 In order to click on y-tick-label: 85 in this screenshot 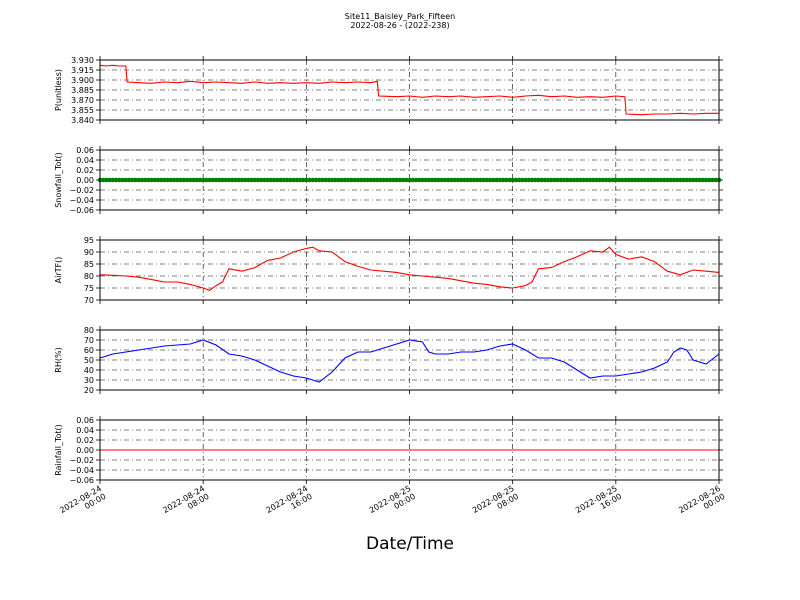, I will do `click(89, 264)`.